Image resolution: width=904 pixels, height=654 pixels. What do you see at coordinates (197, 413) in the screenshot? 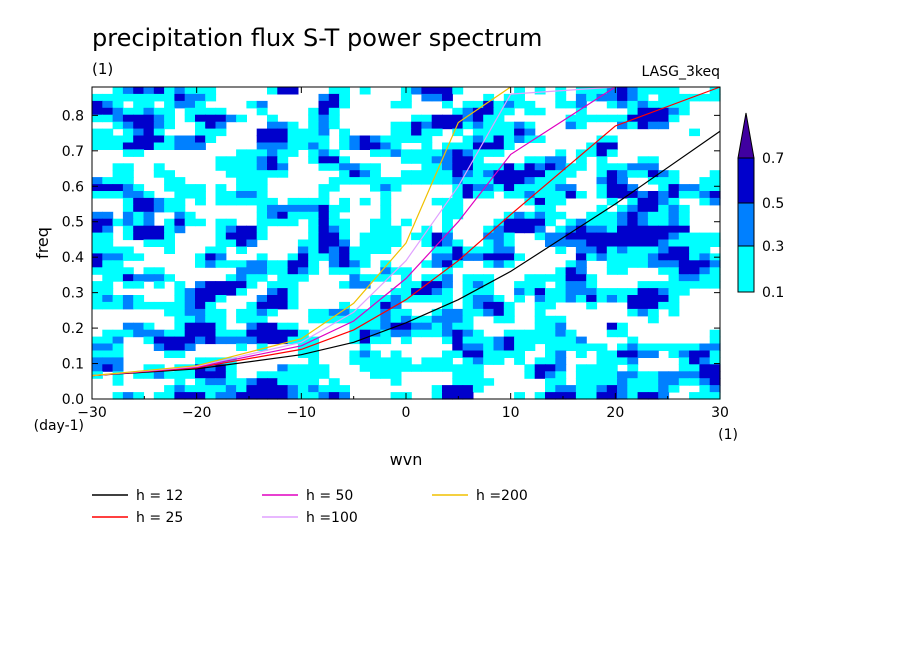
I see `x-tick-label: −20` at bounding box center [197, 413].